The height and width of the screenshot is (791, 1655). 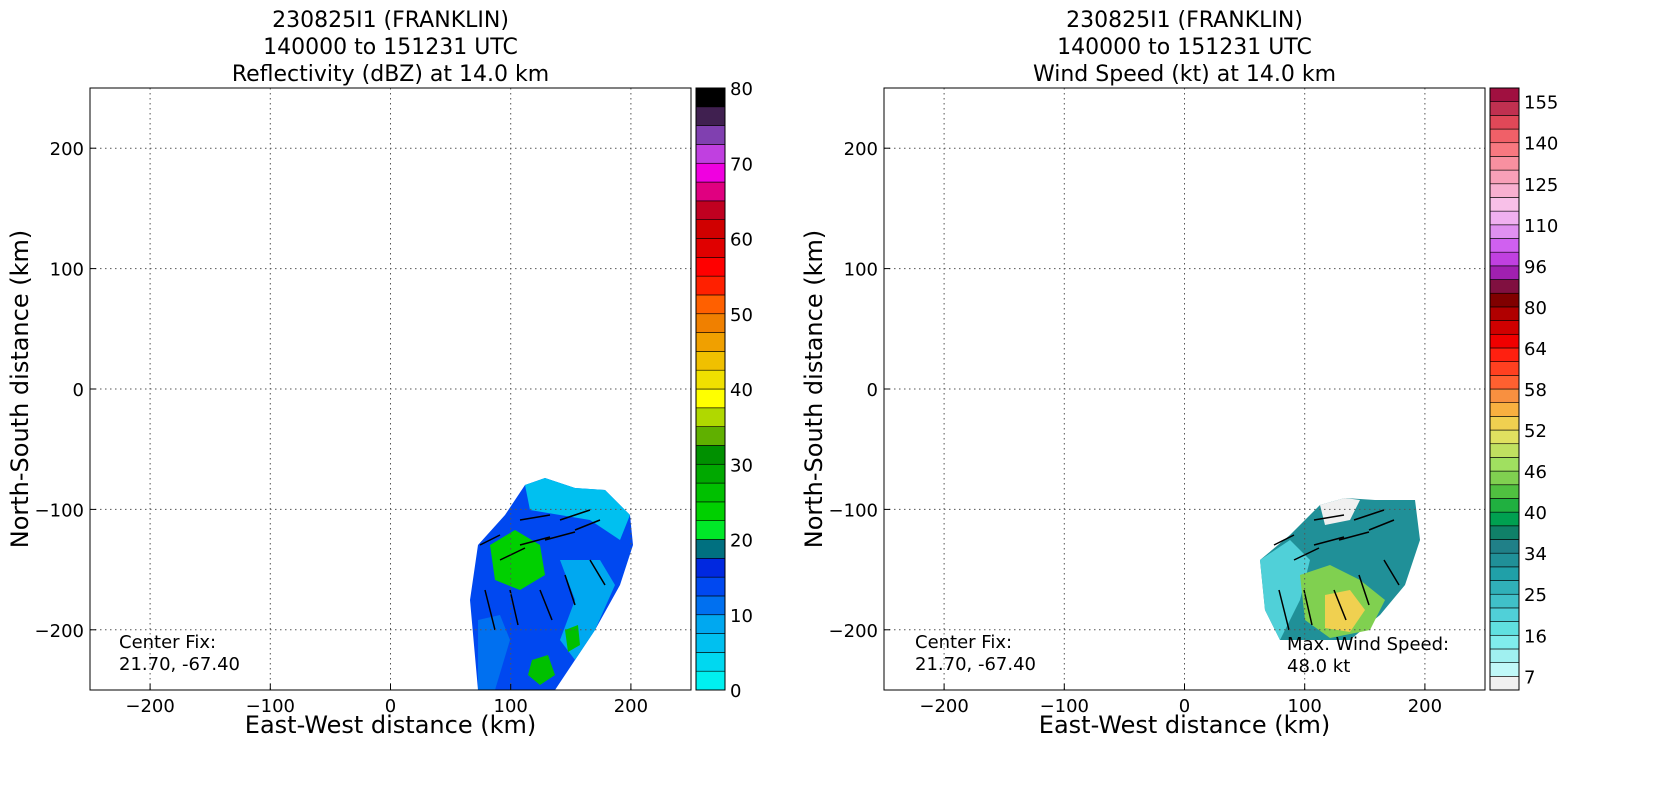 What do you see at coordinates (179, 664) in the screenshot?
I see `annotation: 21.70, -67.40` at bounding box center [179, 664].